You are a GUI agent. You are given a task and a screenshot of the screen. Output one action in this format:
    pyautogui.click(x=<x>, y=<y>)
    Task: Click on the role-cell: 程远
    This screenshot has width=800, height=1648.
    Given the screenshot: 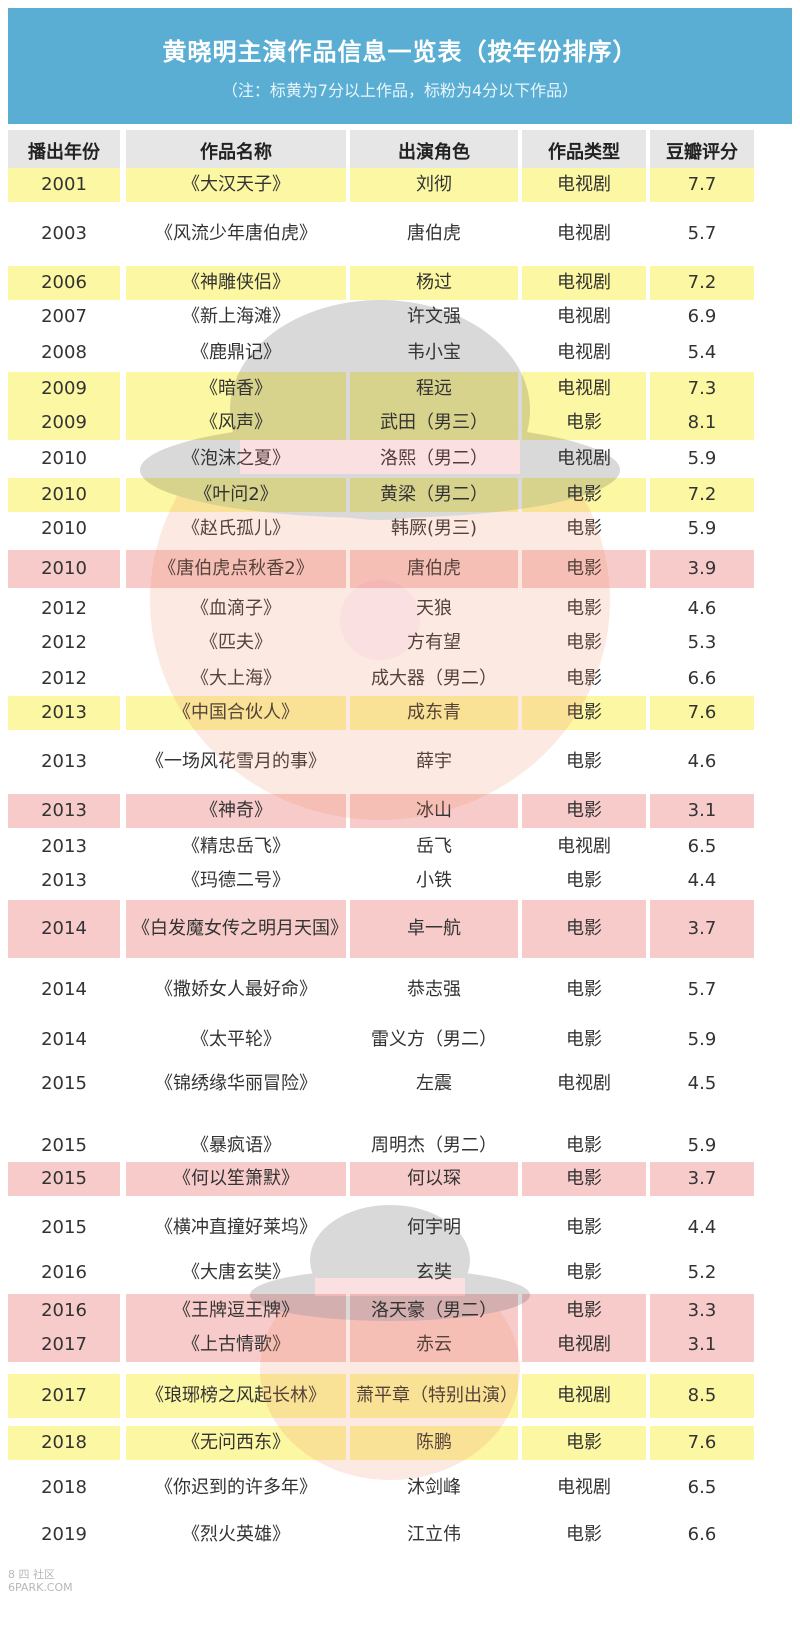 What is the action you would take?
    pyautogui.click(x=434, y=389)
    